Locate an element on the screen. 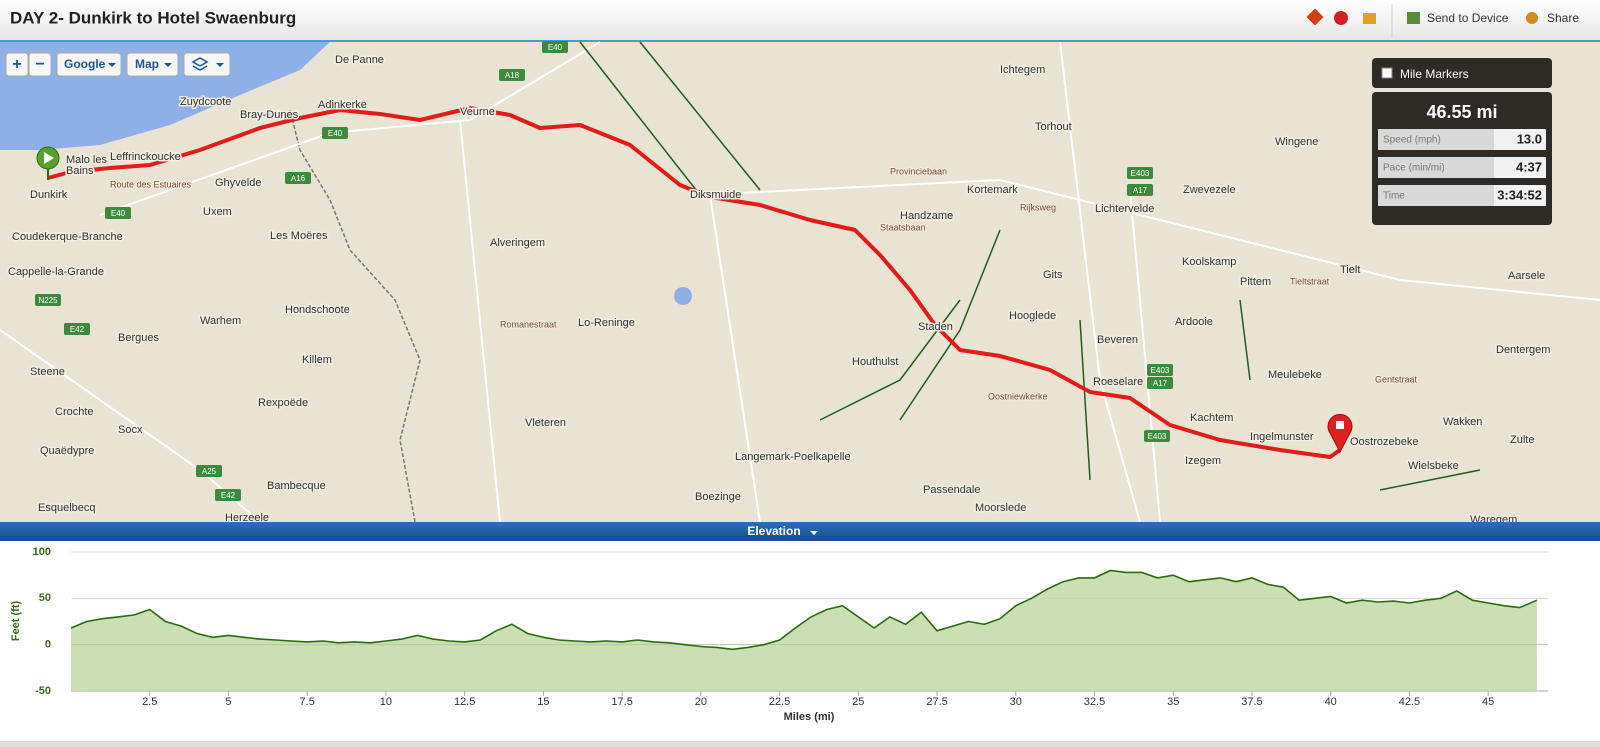 Image resolution: width=1600 pixels, height=747 pixels. place-label: Staden is located at coordinates (935, 327).